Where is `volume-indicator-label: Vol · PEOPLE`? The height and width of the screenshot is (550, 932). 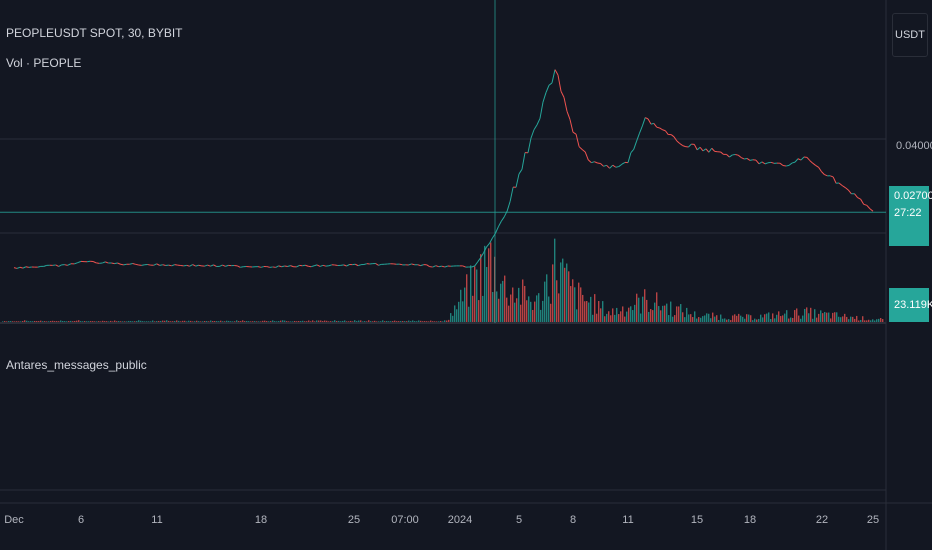
volume-indicator-label: Vol · PEOPLE is located at coordinates (44, 63).